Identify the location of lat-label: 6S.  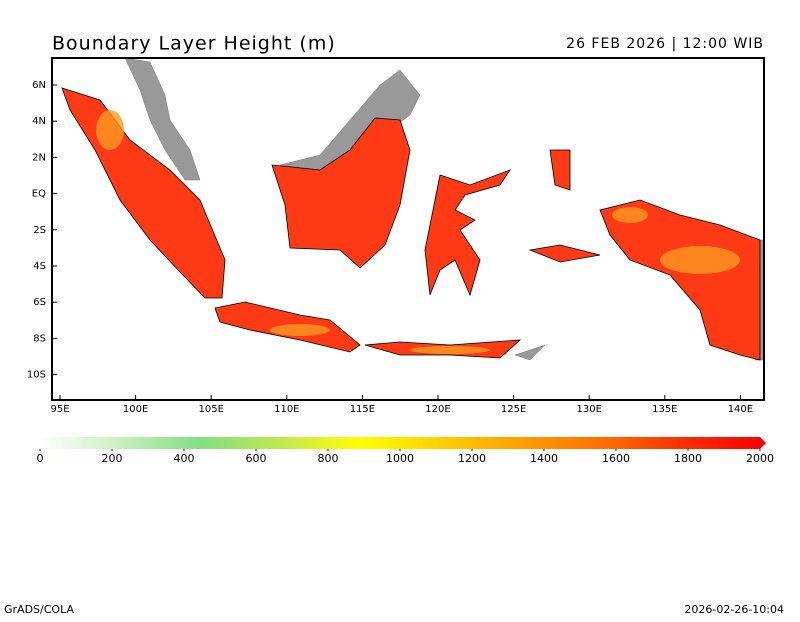
(39, 302).